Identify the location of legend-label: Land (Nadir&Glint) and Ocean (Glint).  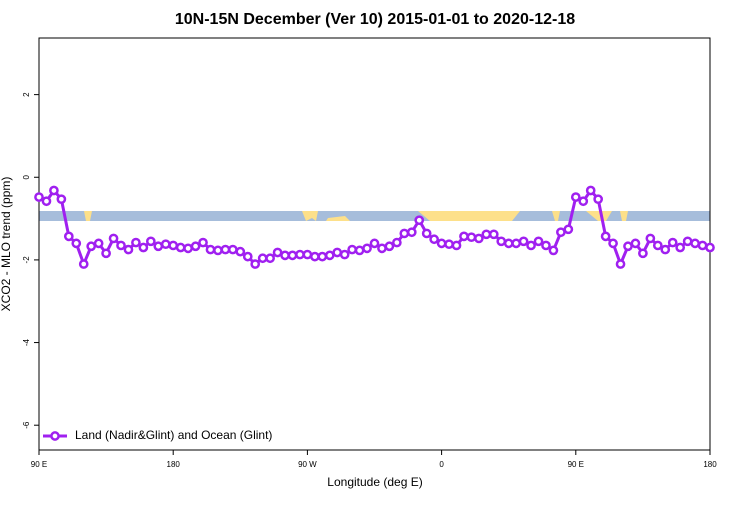
(173, 435).